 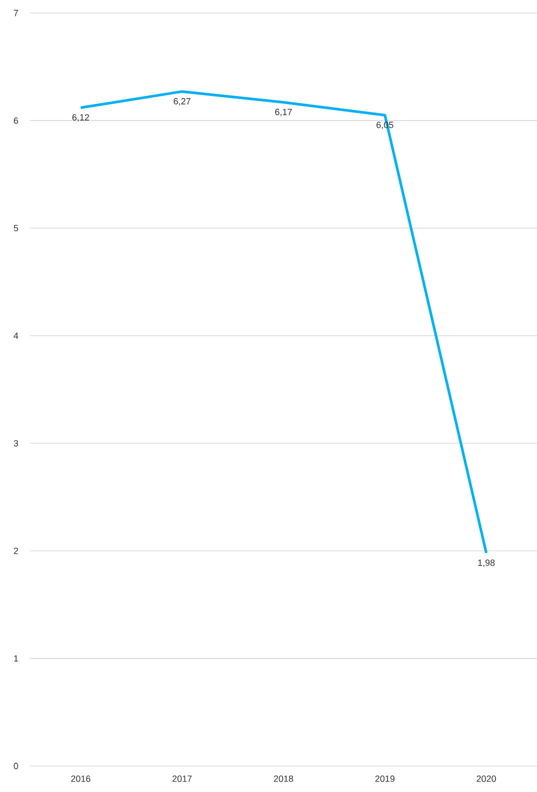 What do you see at coordinates (16, 120) in the screenshot?
I see `y-tick-label: 6` at bounding box center [16, 120].